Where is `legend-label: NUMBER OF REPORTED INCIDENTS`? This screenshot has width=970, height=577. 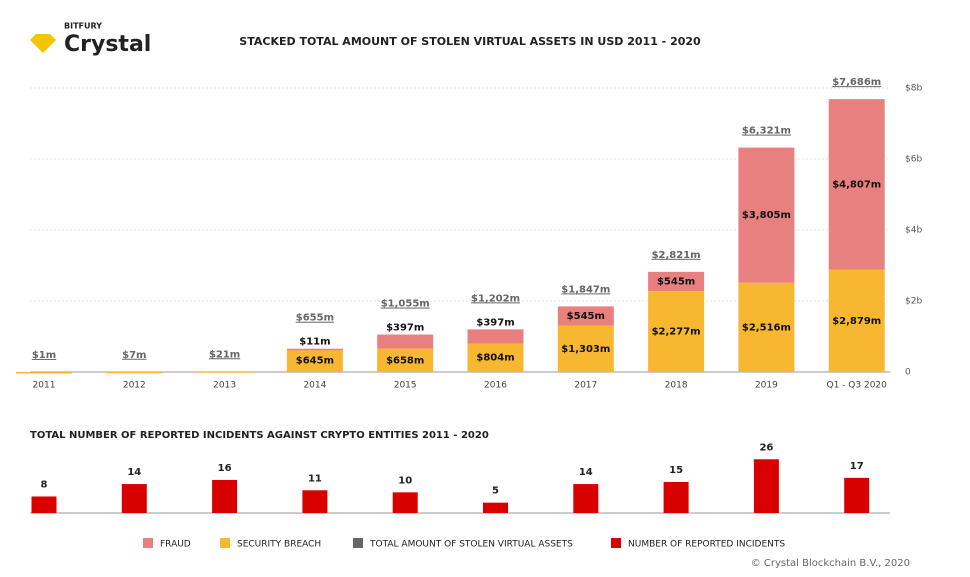 legend-label: NUMBER OF REPORTED INCIDENTS is located at coordinates (706, 545).